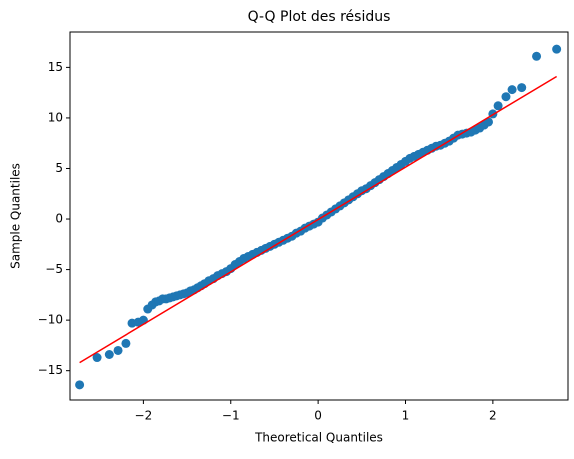 This screenshot has width=574, height=459. I want to click on x-tick-label: 2, so click(493, 416).